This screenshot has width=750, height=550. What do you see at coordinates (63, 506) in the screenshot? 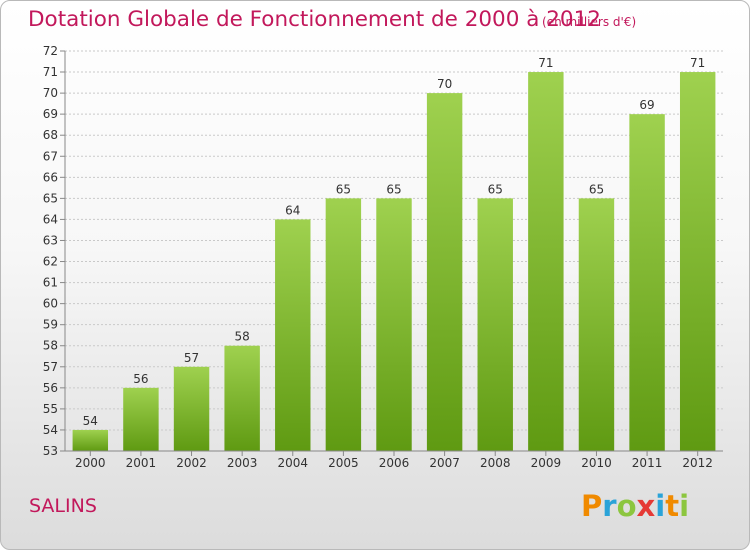
I see `commune-name: SALINS` at bounding box center [63, 506].